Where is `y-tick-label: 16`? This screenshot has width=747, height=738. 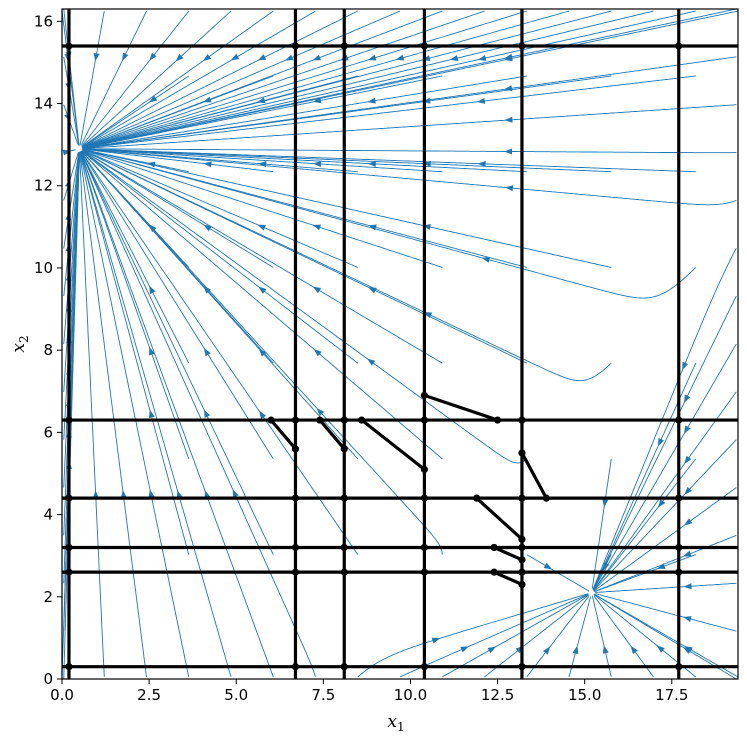
y-tick-label: 16 is located at coordinates (43, 21).